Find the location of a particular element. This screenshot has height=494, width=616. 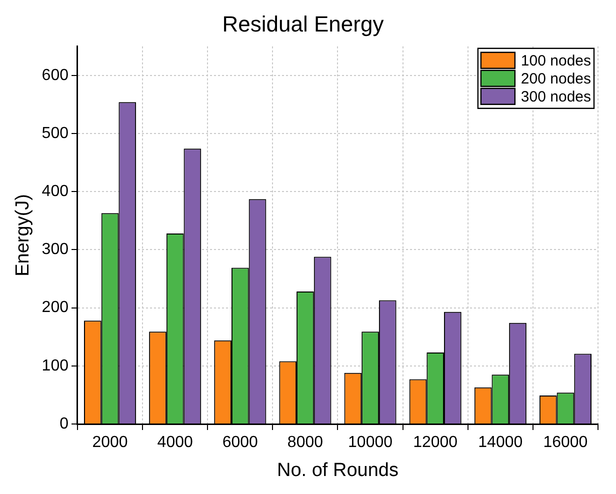

x-tick-label: 2000 is located at coordinates (110, 443).